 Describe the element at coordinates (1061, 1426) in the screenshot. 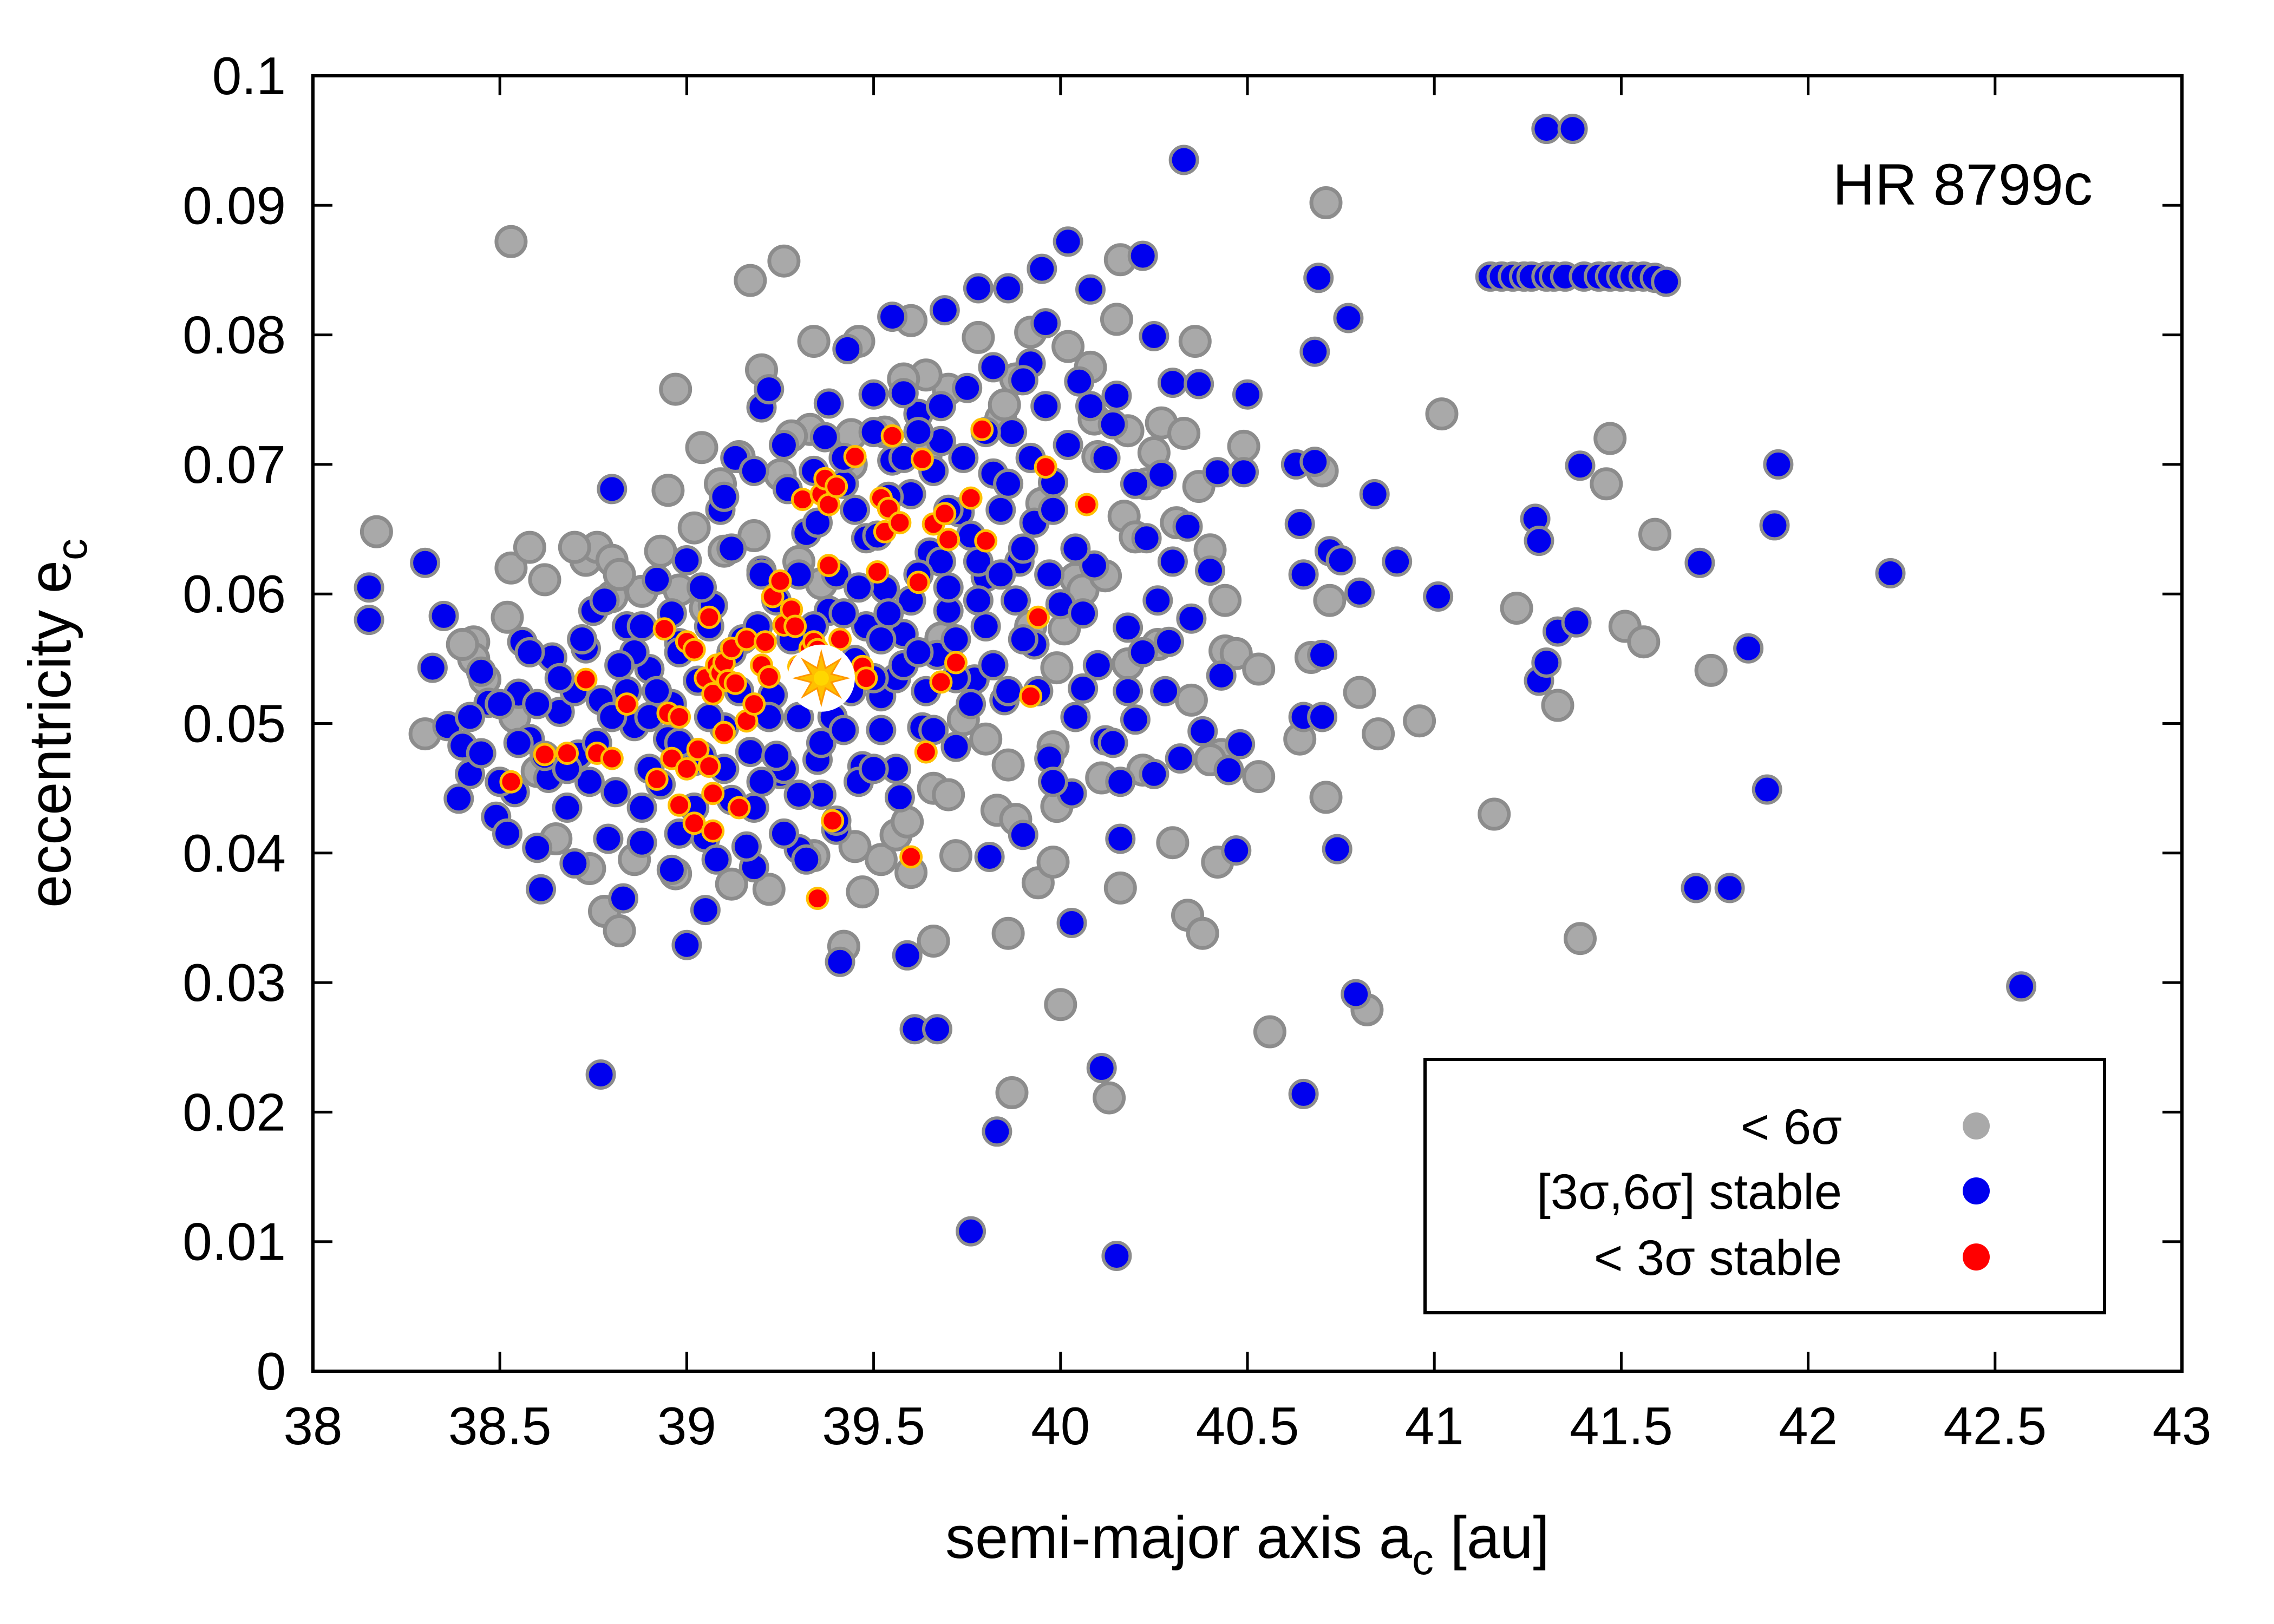

I see `x-tick-label: 40` at that location.